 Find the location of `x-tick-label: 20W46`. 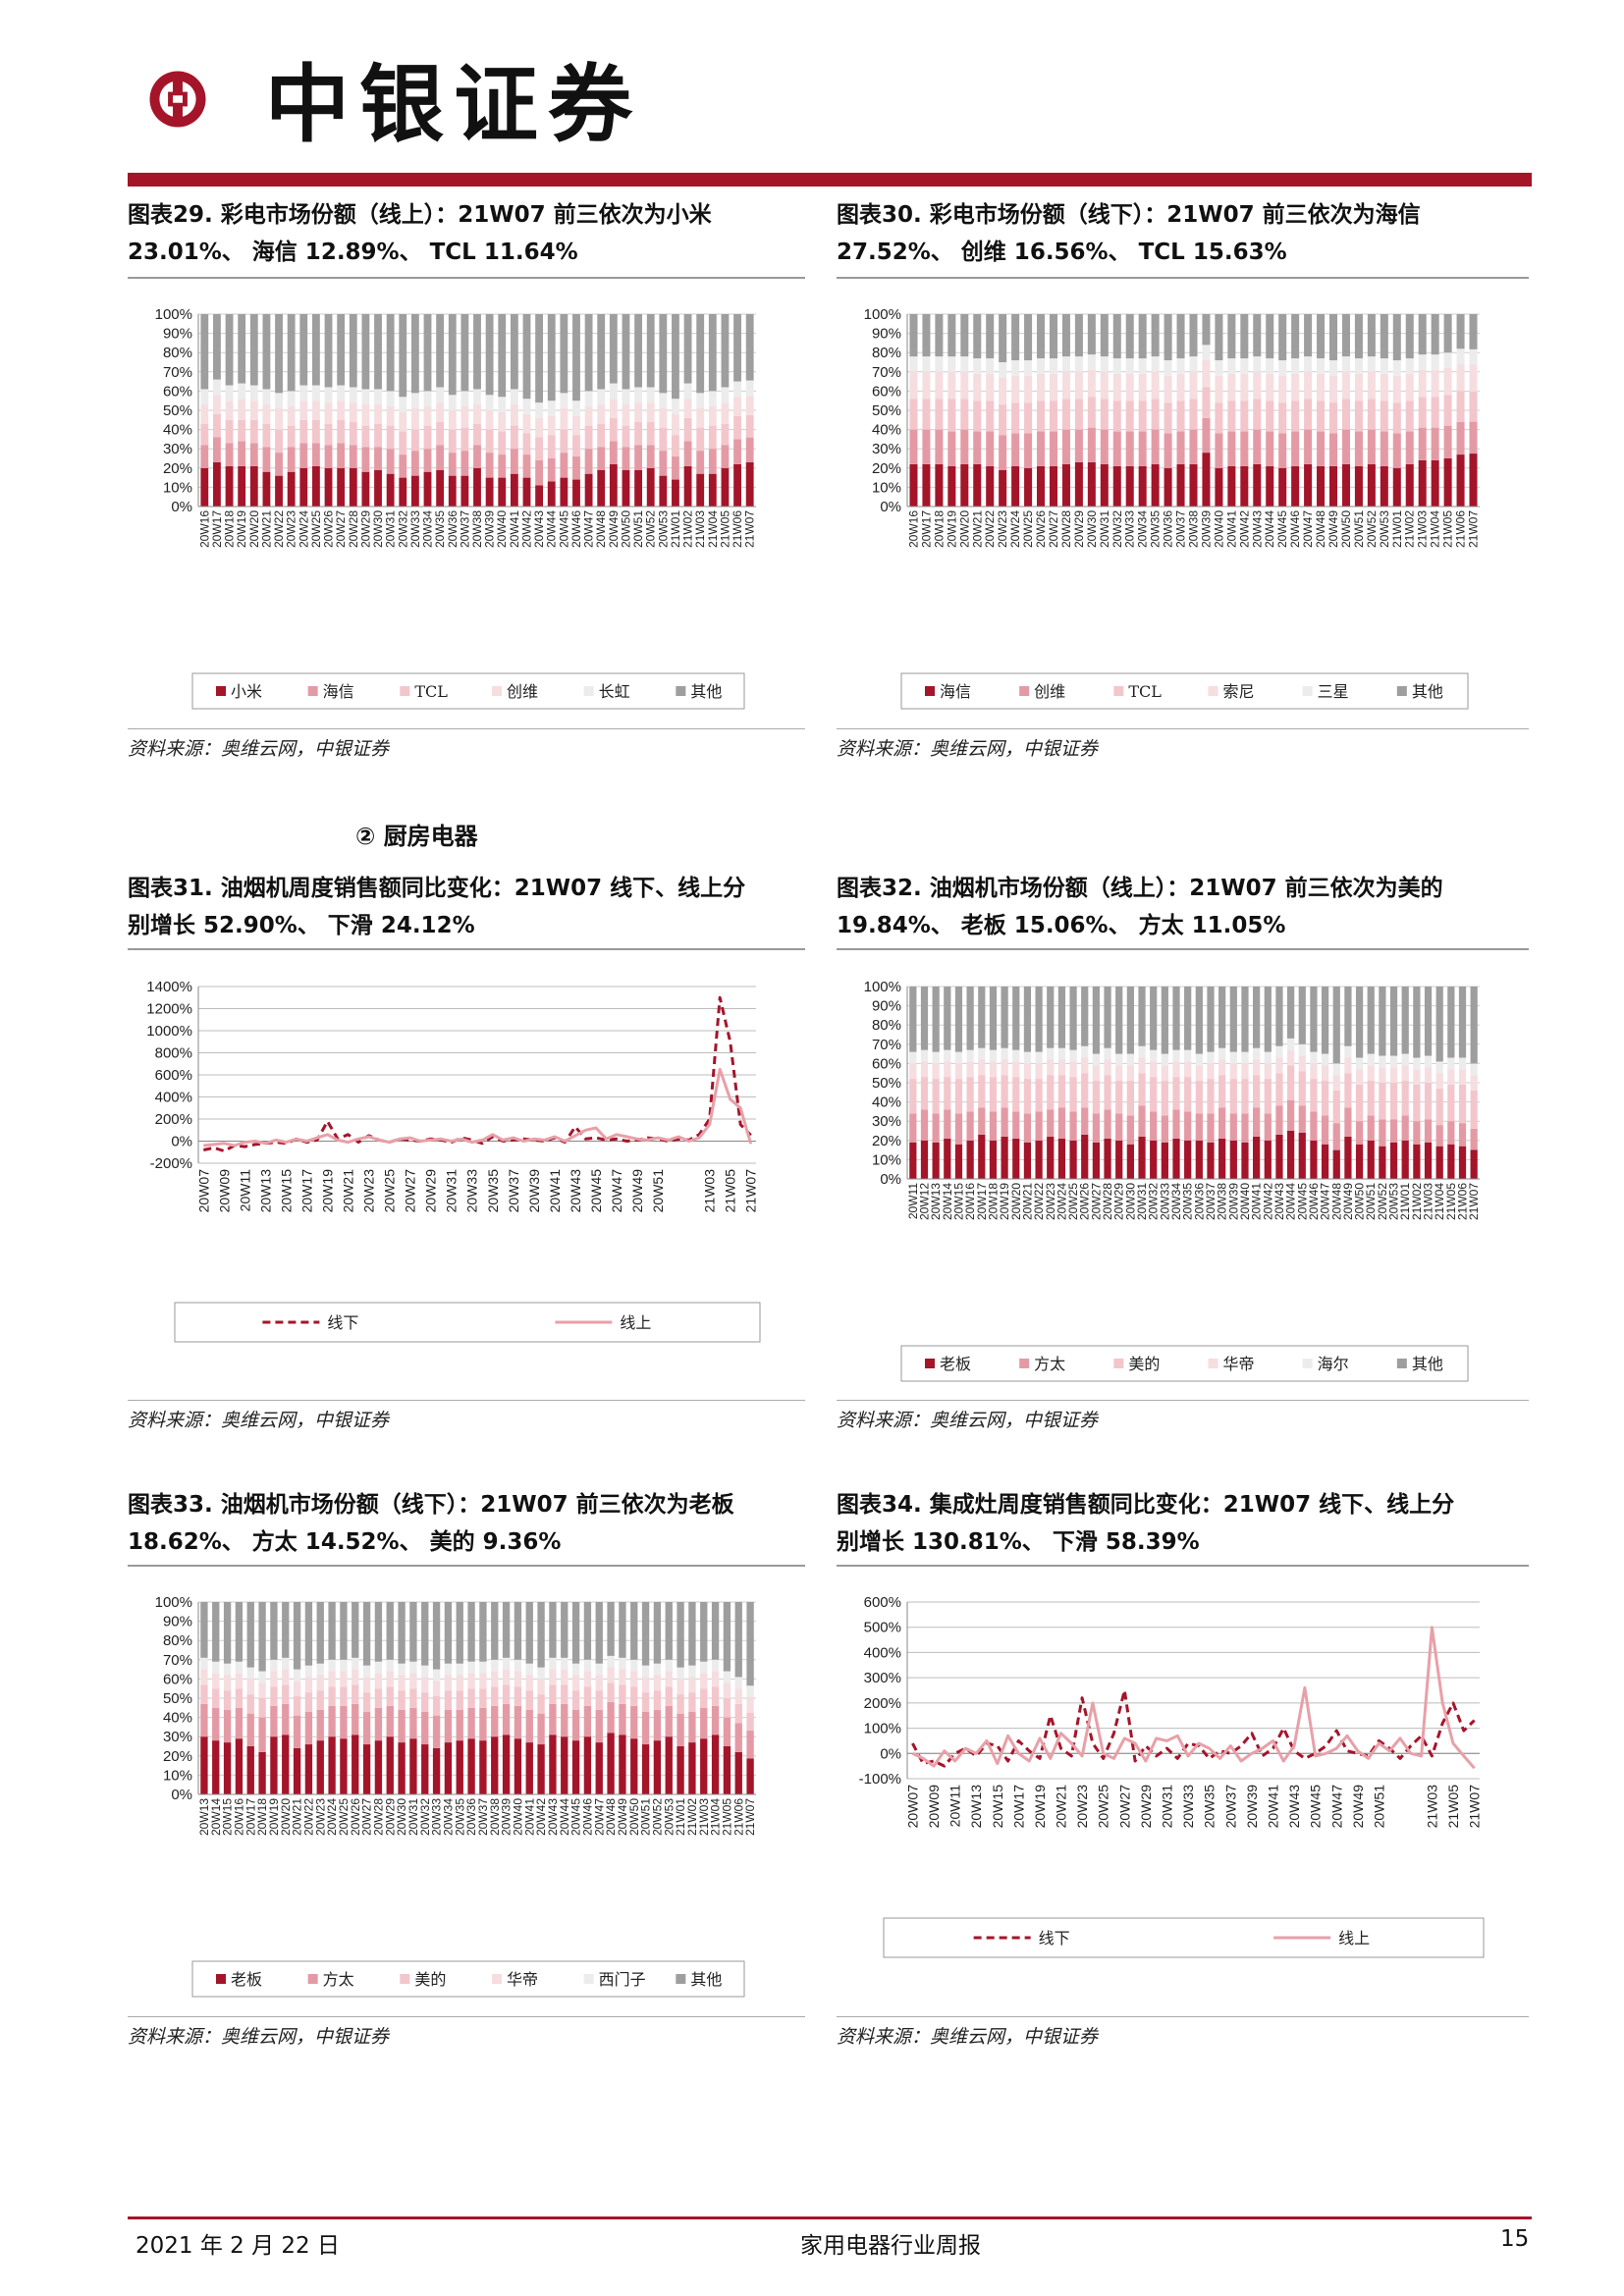

x-tick-label: 20W46 is located at coordinates (1295, 529).